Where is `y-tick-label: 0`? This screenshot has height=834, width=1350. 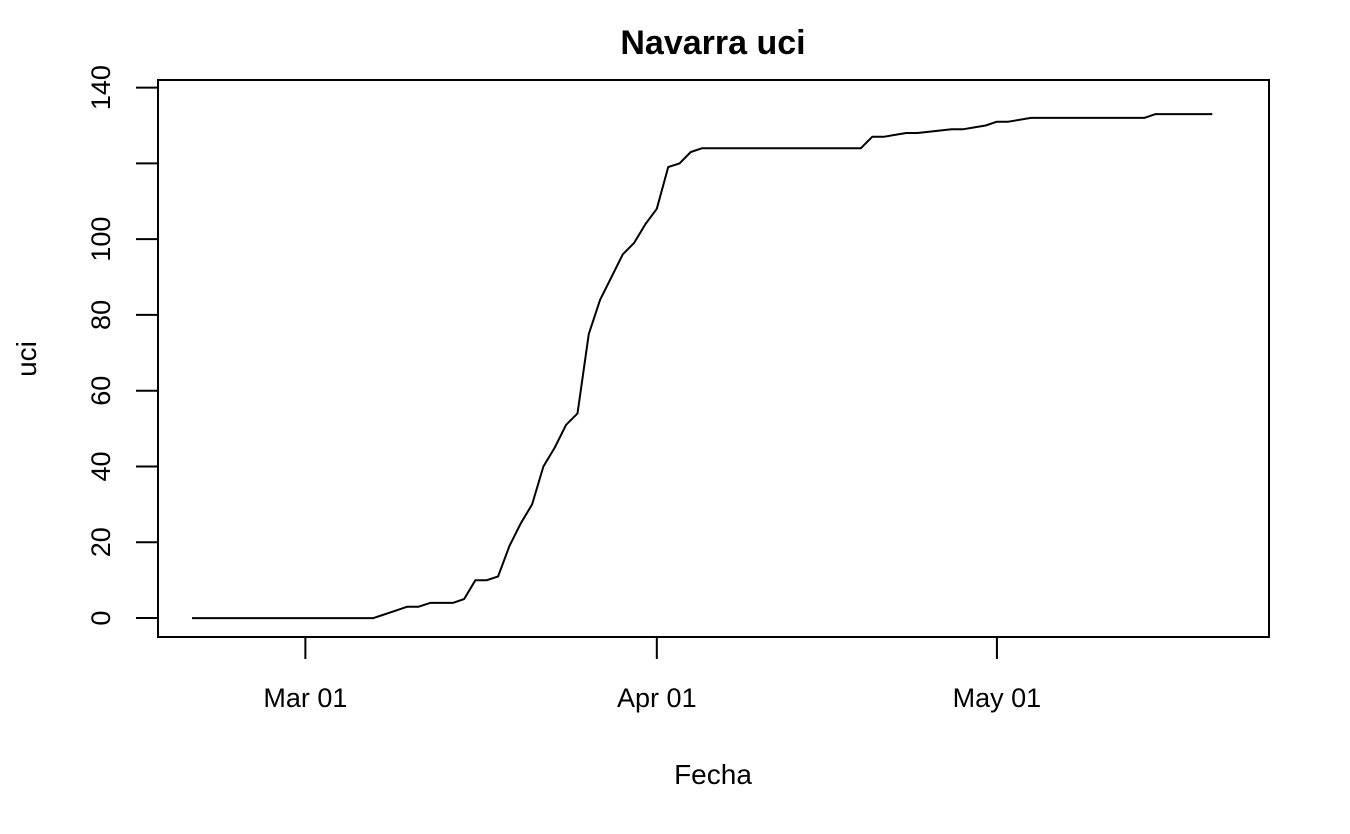
y-tick-label: 0 is located at coordinates (101, 618).